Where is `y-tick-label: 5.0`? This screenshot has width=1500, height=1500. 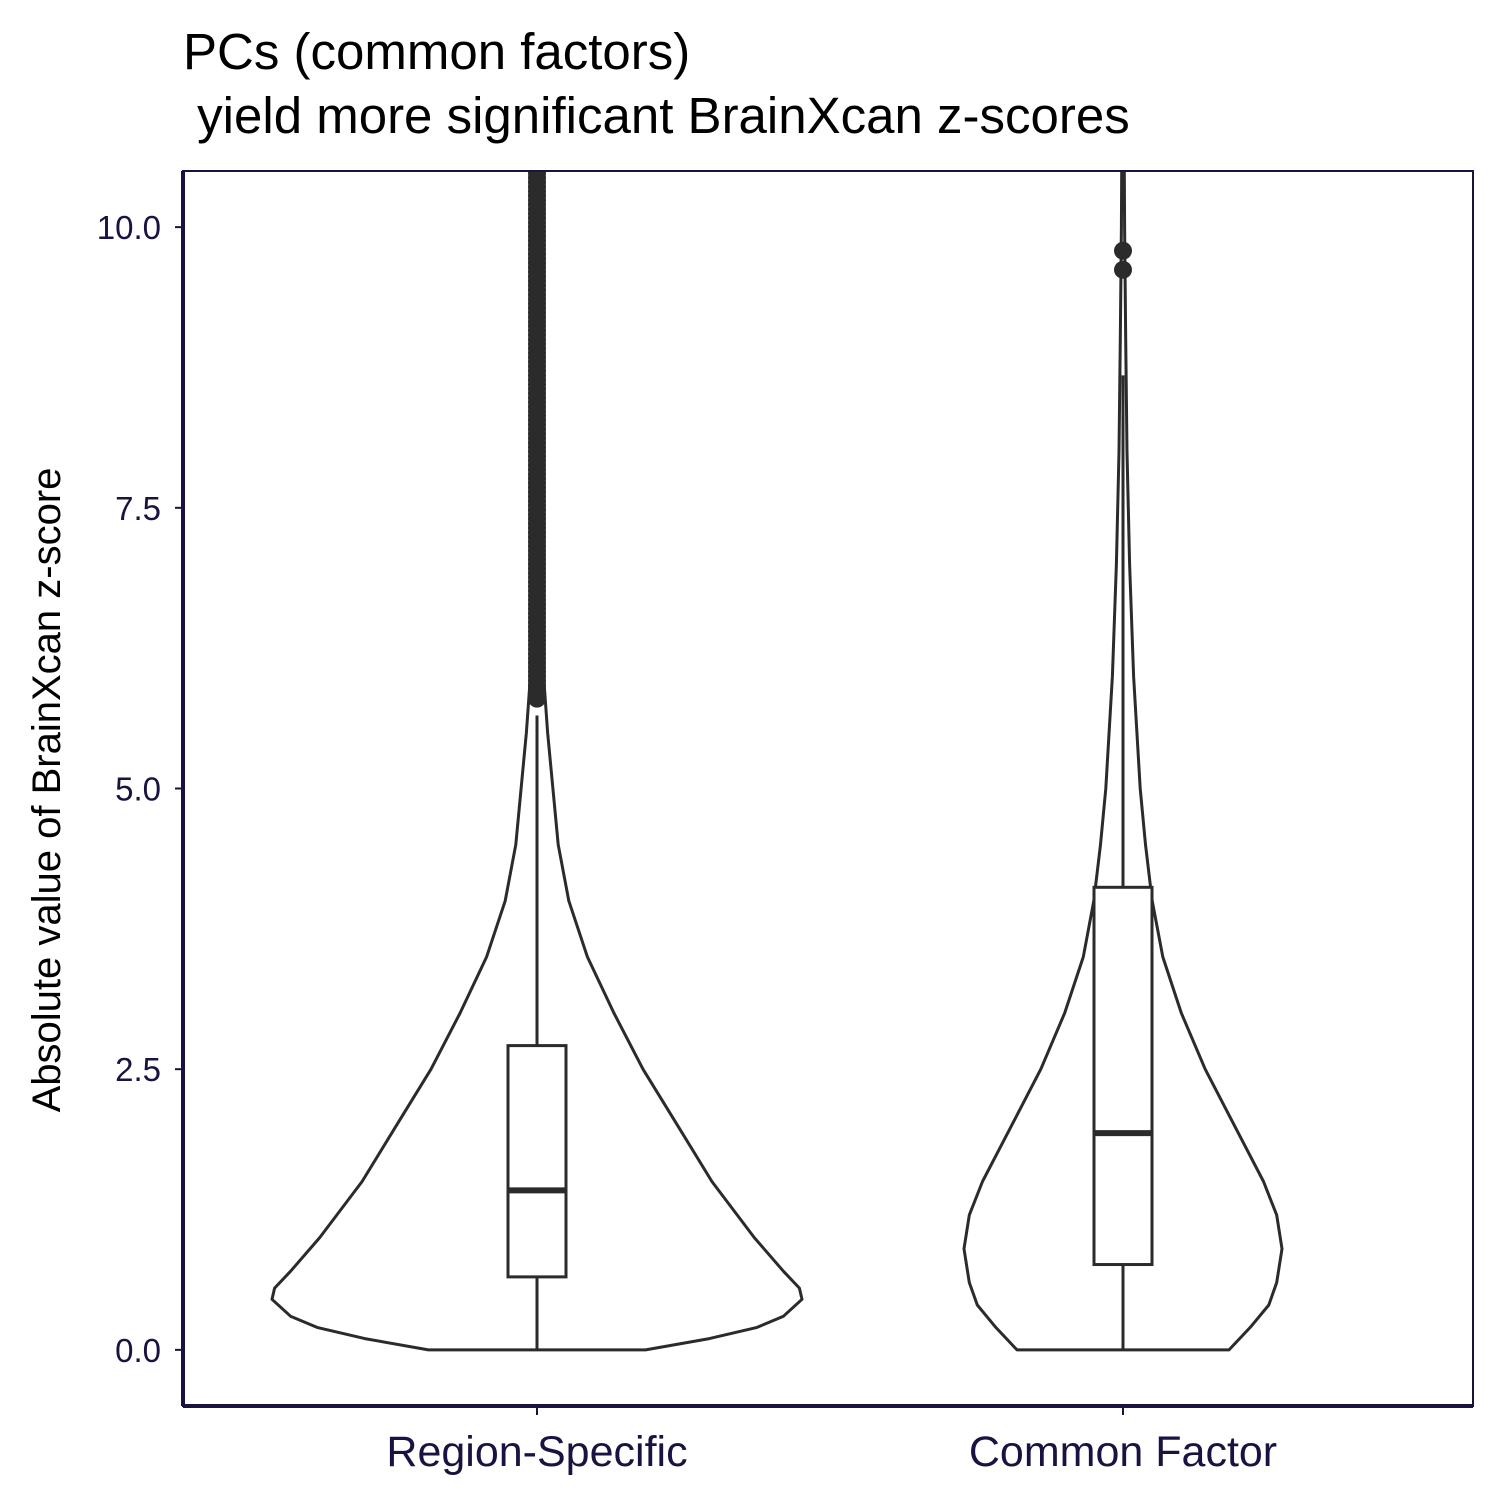 y-tick-label: 5.0 is located at coordinates (138, 789).